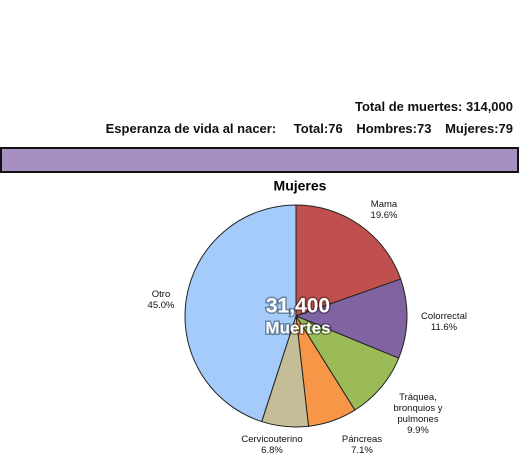  Describe the element at coordinates (161, 294) in the screenshot. I see `slice-label: Otro` at that location.